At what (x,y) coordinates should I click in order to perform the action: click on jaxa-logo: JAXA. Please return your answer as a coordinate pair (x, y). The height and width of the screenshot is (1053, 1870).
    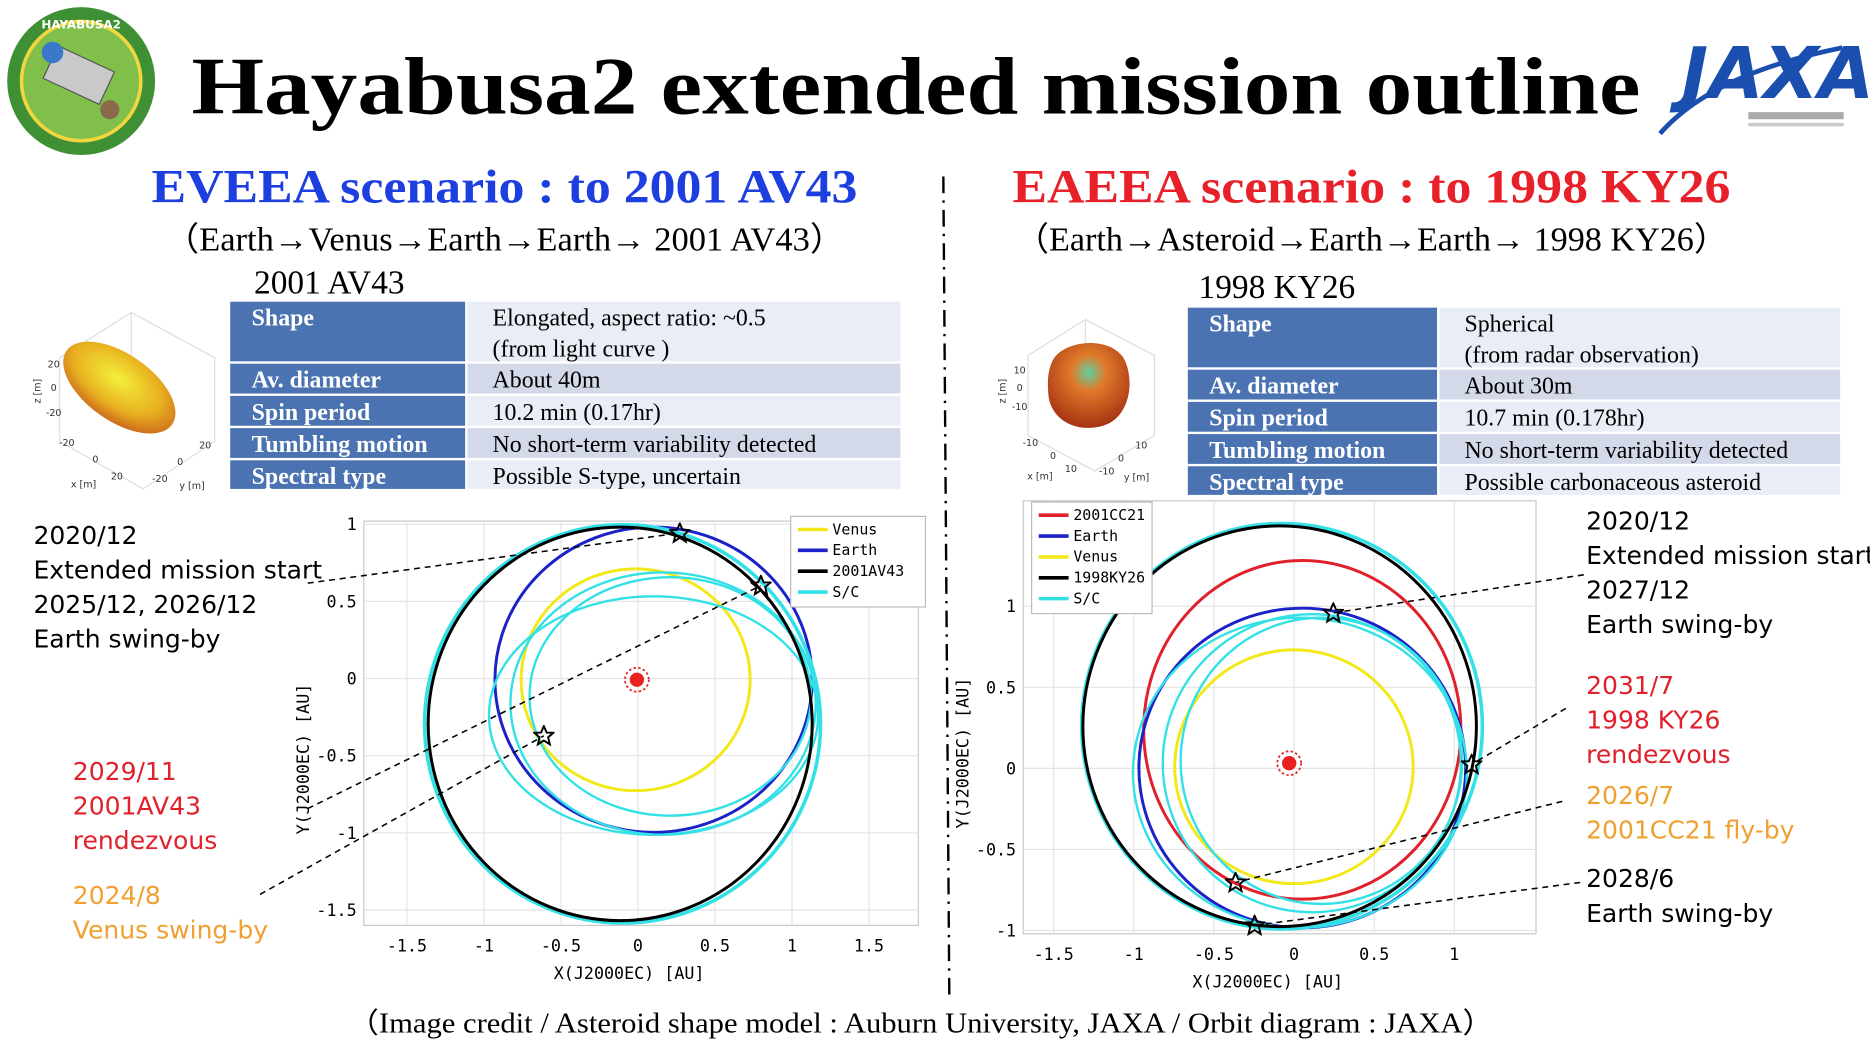
    Looking at the image, I should click on (1764, 84).